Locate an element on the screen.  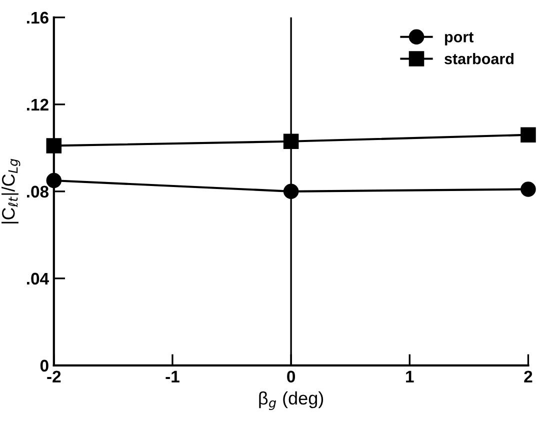
legend-label: port is located at coordinates (459, 39).